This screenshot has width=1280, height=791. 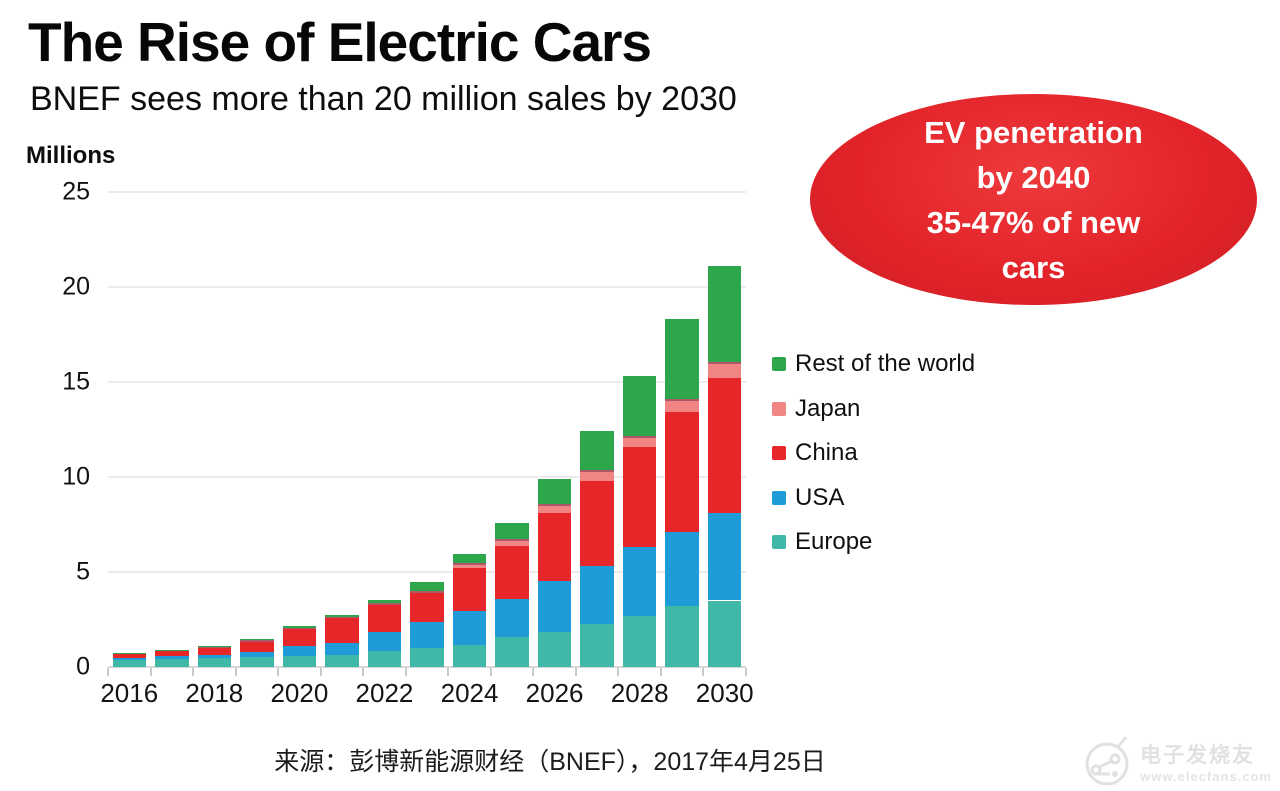 What do you see at coordinates (469, 558) in the screenshot?
I see `bar-segment-rest-of-the-world-2024` at bounding box center [469, 558].